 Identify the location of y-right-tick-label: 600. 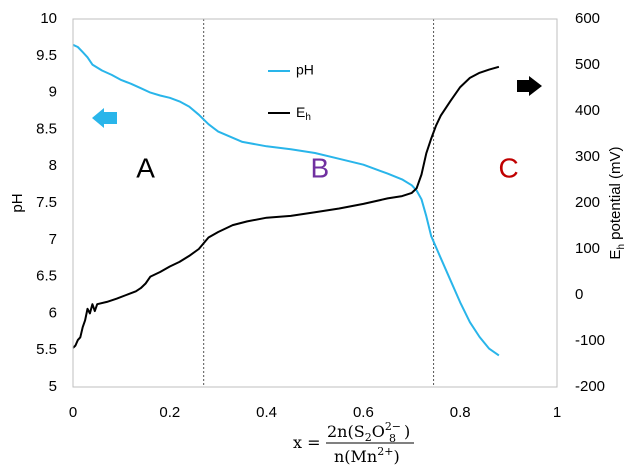
(587, 18).